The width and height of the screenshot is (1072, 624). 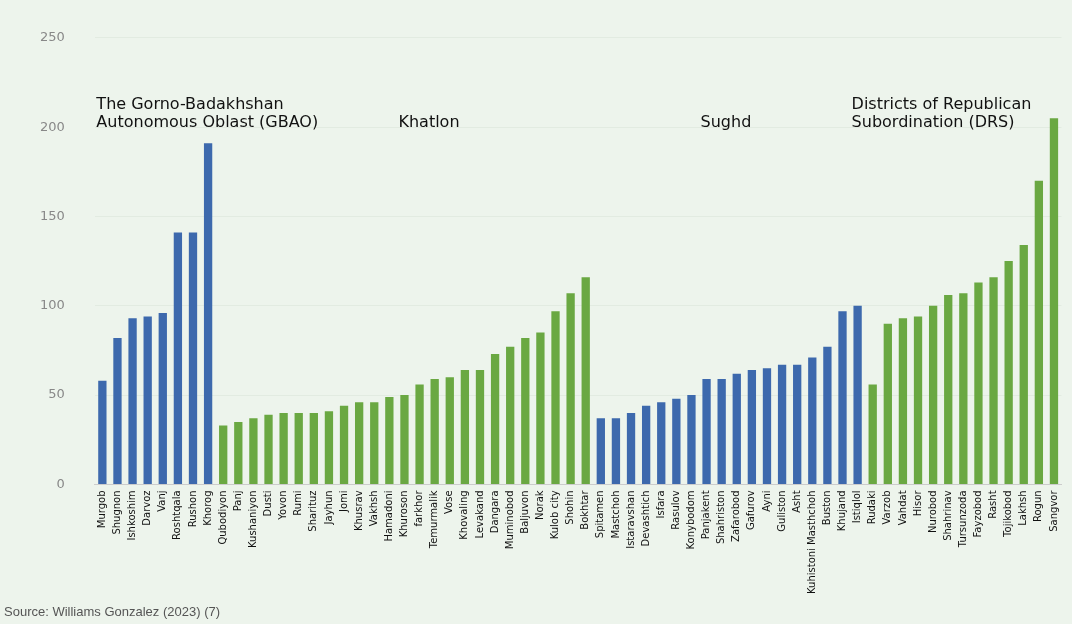 What do you see at coordinates (283, 505) in the screenshot?
I see `x-tick-label: Yovon` at bounding box center [283, 505].